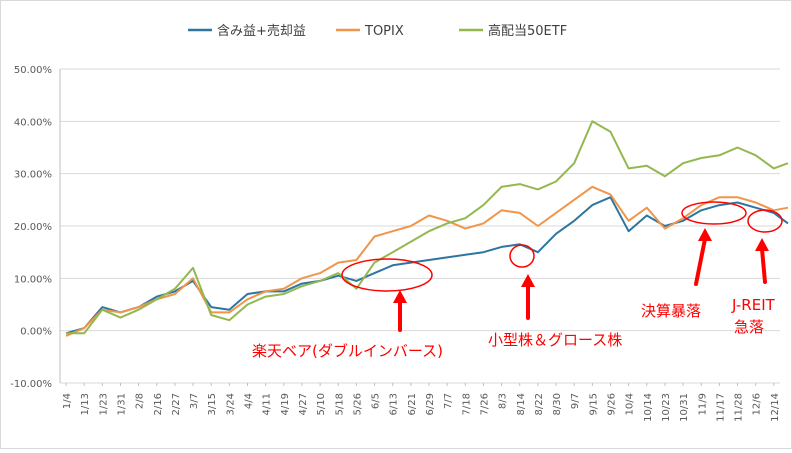  Describe the element at coordinates (176, 404) in the screenshot. I see `x-tick-label: 2/27` at that location.